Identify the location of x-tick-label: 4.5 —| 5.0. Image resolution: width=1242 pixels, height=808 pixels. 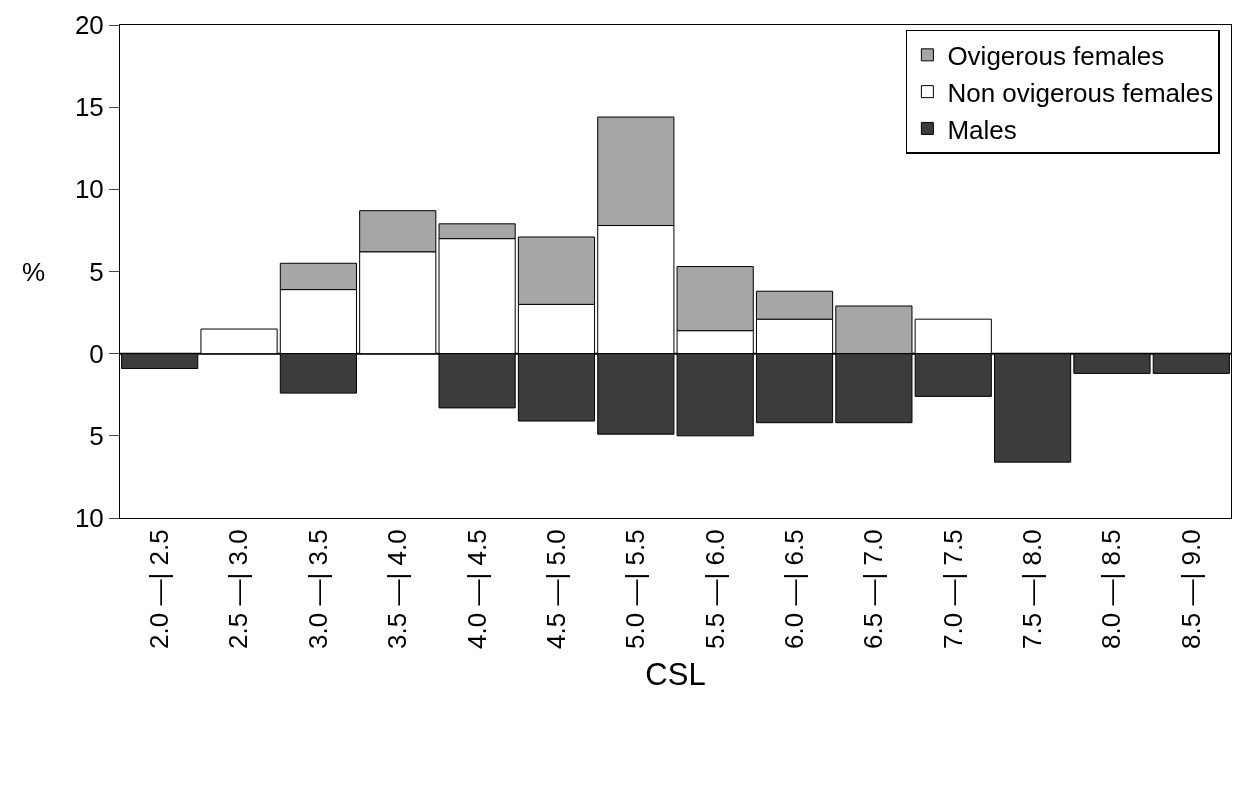
(555, 589).